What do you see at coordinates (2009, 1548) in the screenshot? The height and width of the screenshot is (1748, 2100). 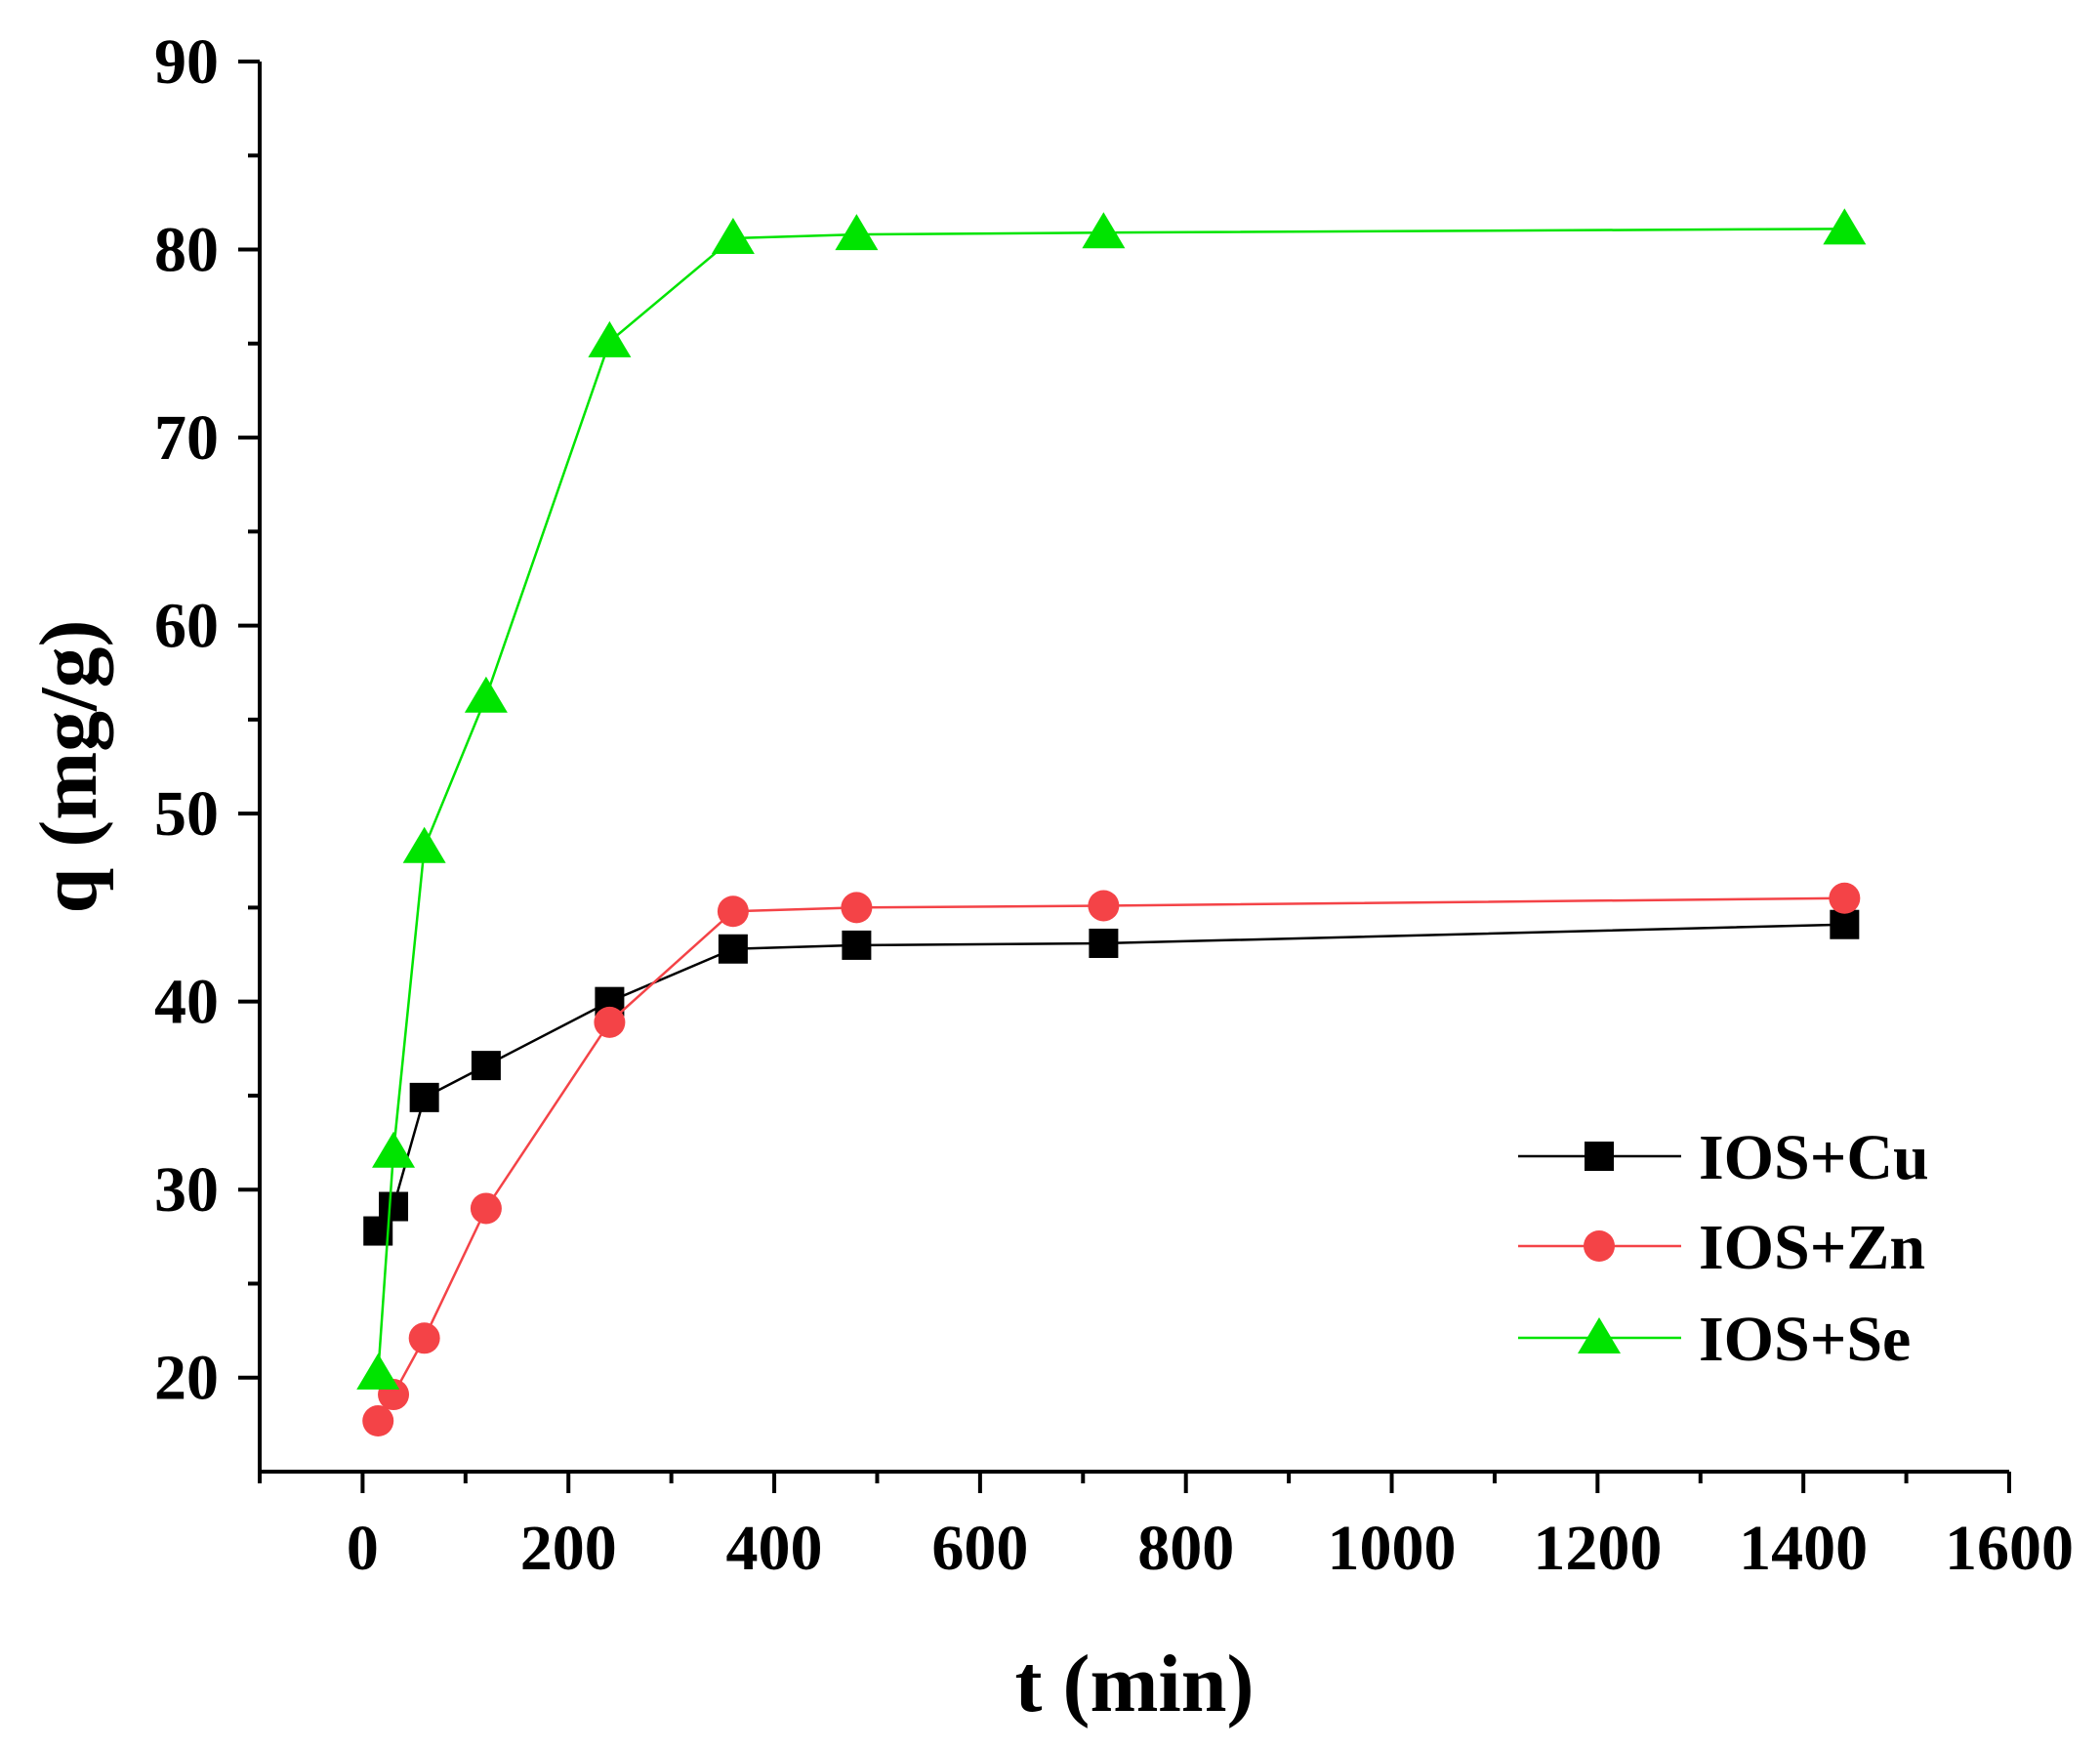 I see `x-tick-label: 1600` at bounding box center [2009, 1548].